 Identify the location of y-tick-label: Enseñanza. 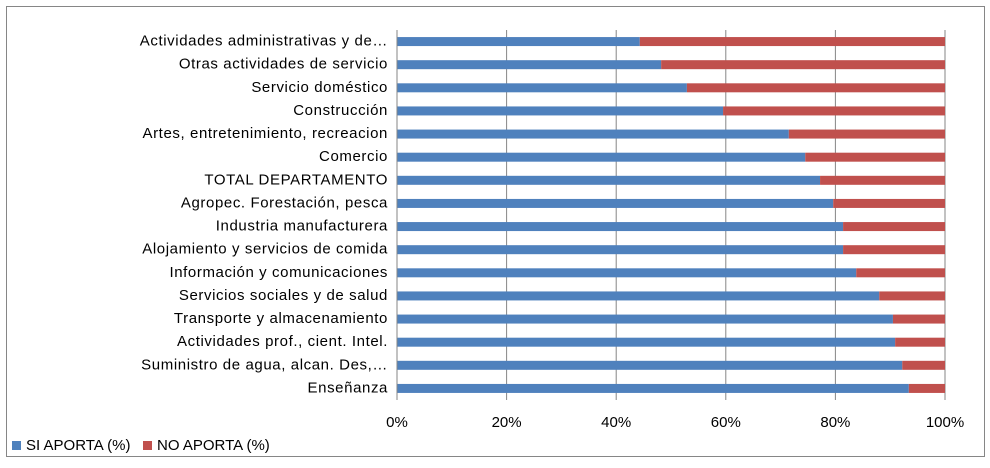
(348, 387).